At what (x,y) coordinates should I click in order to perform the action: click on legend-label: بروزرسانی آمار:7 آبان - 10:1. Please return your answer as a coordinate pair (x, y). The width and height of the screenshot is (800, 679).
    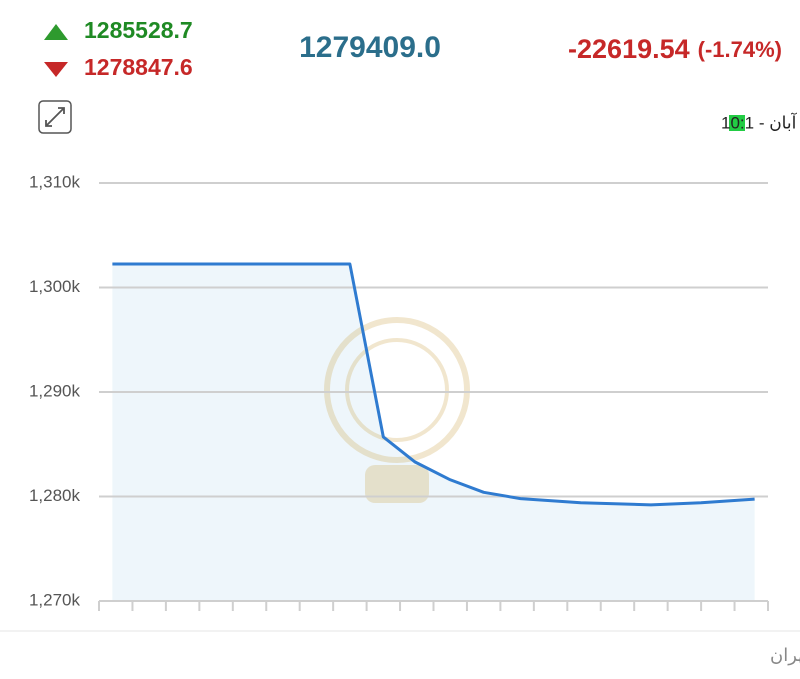
    Looking at the image, I should click on (760, 121).